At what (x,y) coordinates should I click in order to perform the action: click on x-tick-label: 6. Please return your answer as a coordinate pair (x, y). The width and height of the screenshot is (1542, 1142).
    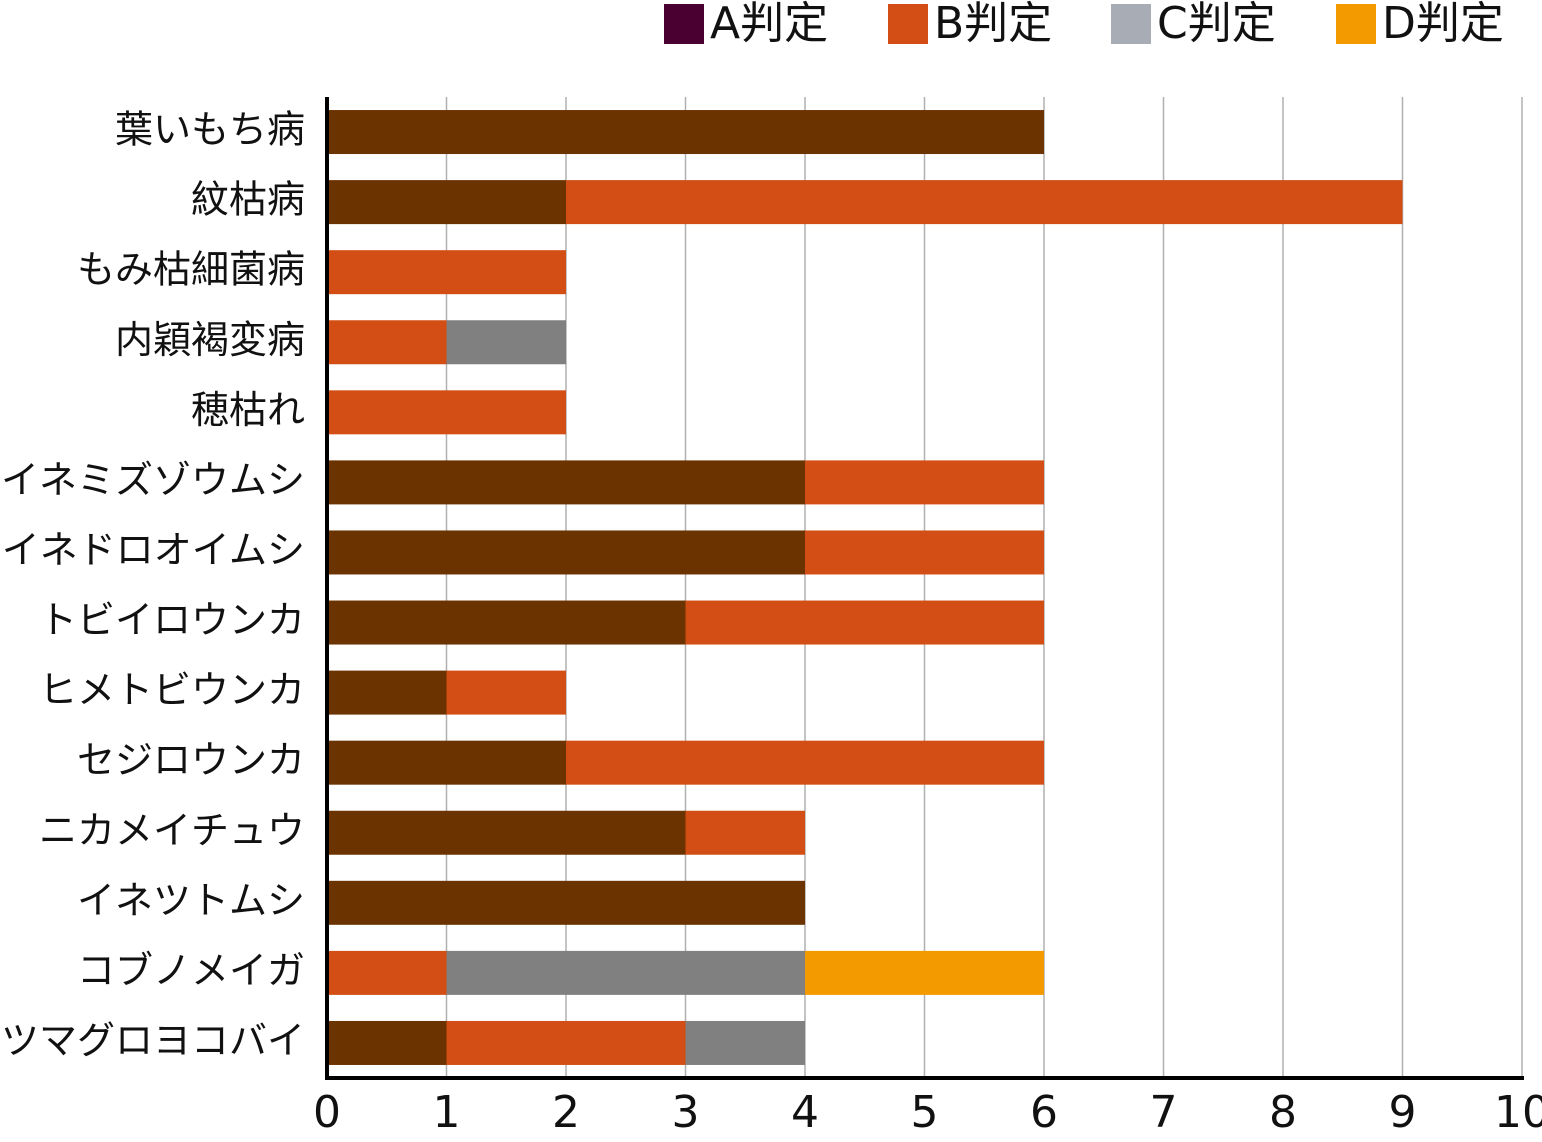
    Looking at the image, I should click on (1044, 1112).